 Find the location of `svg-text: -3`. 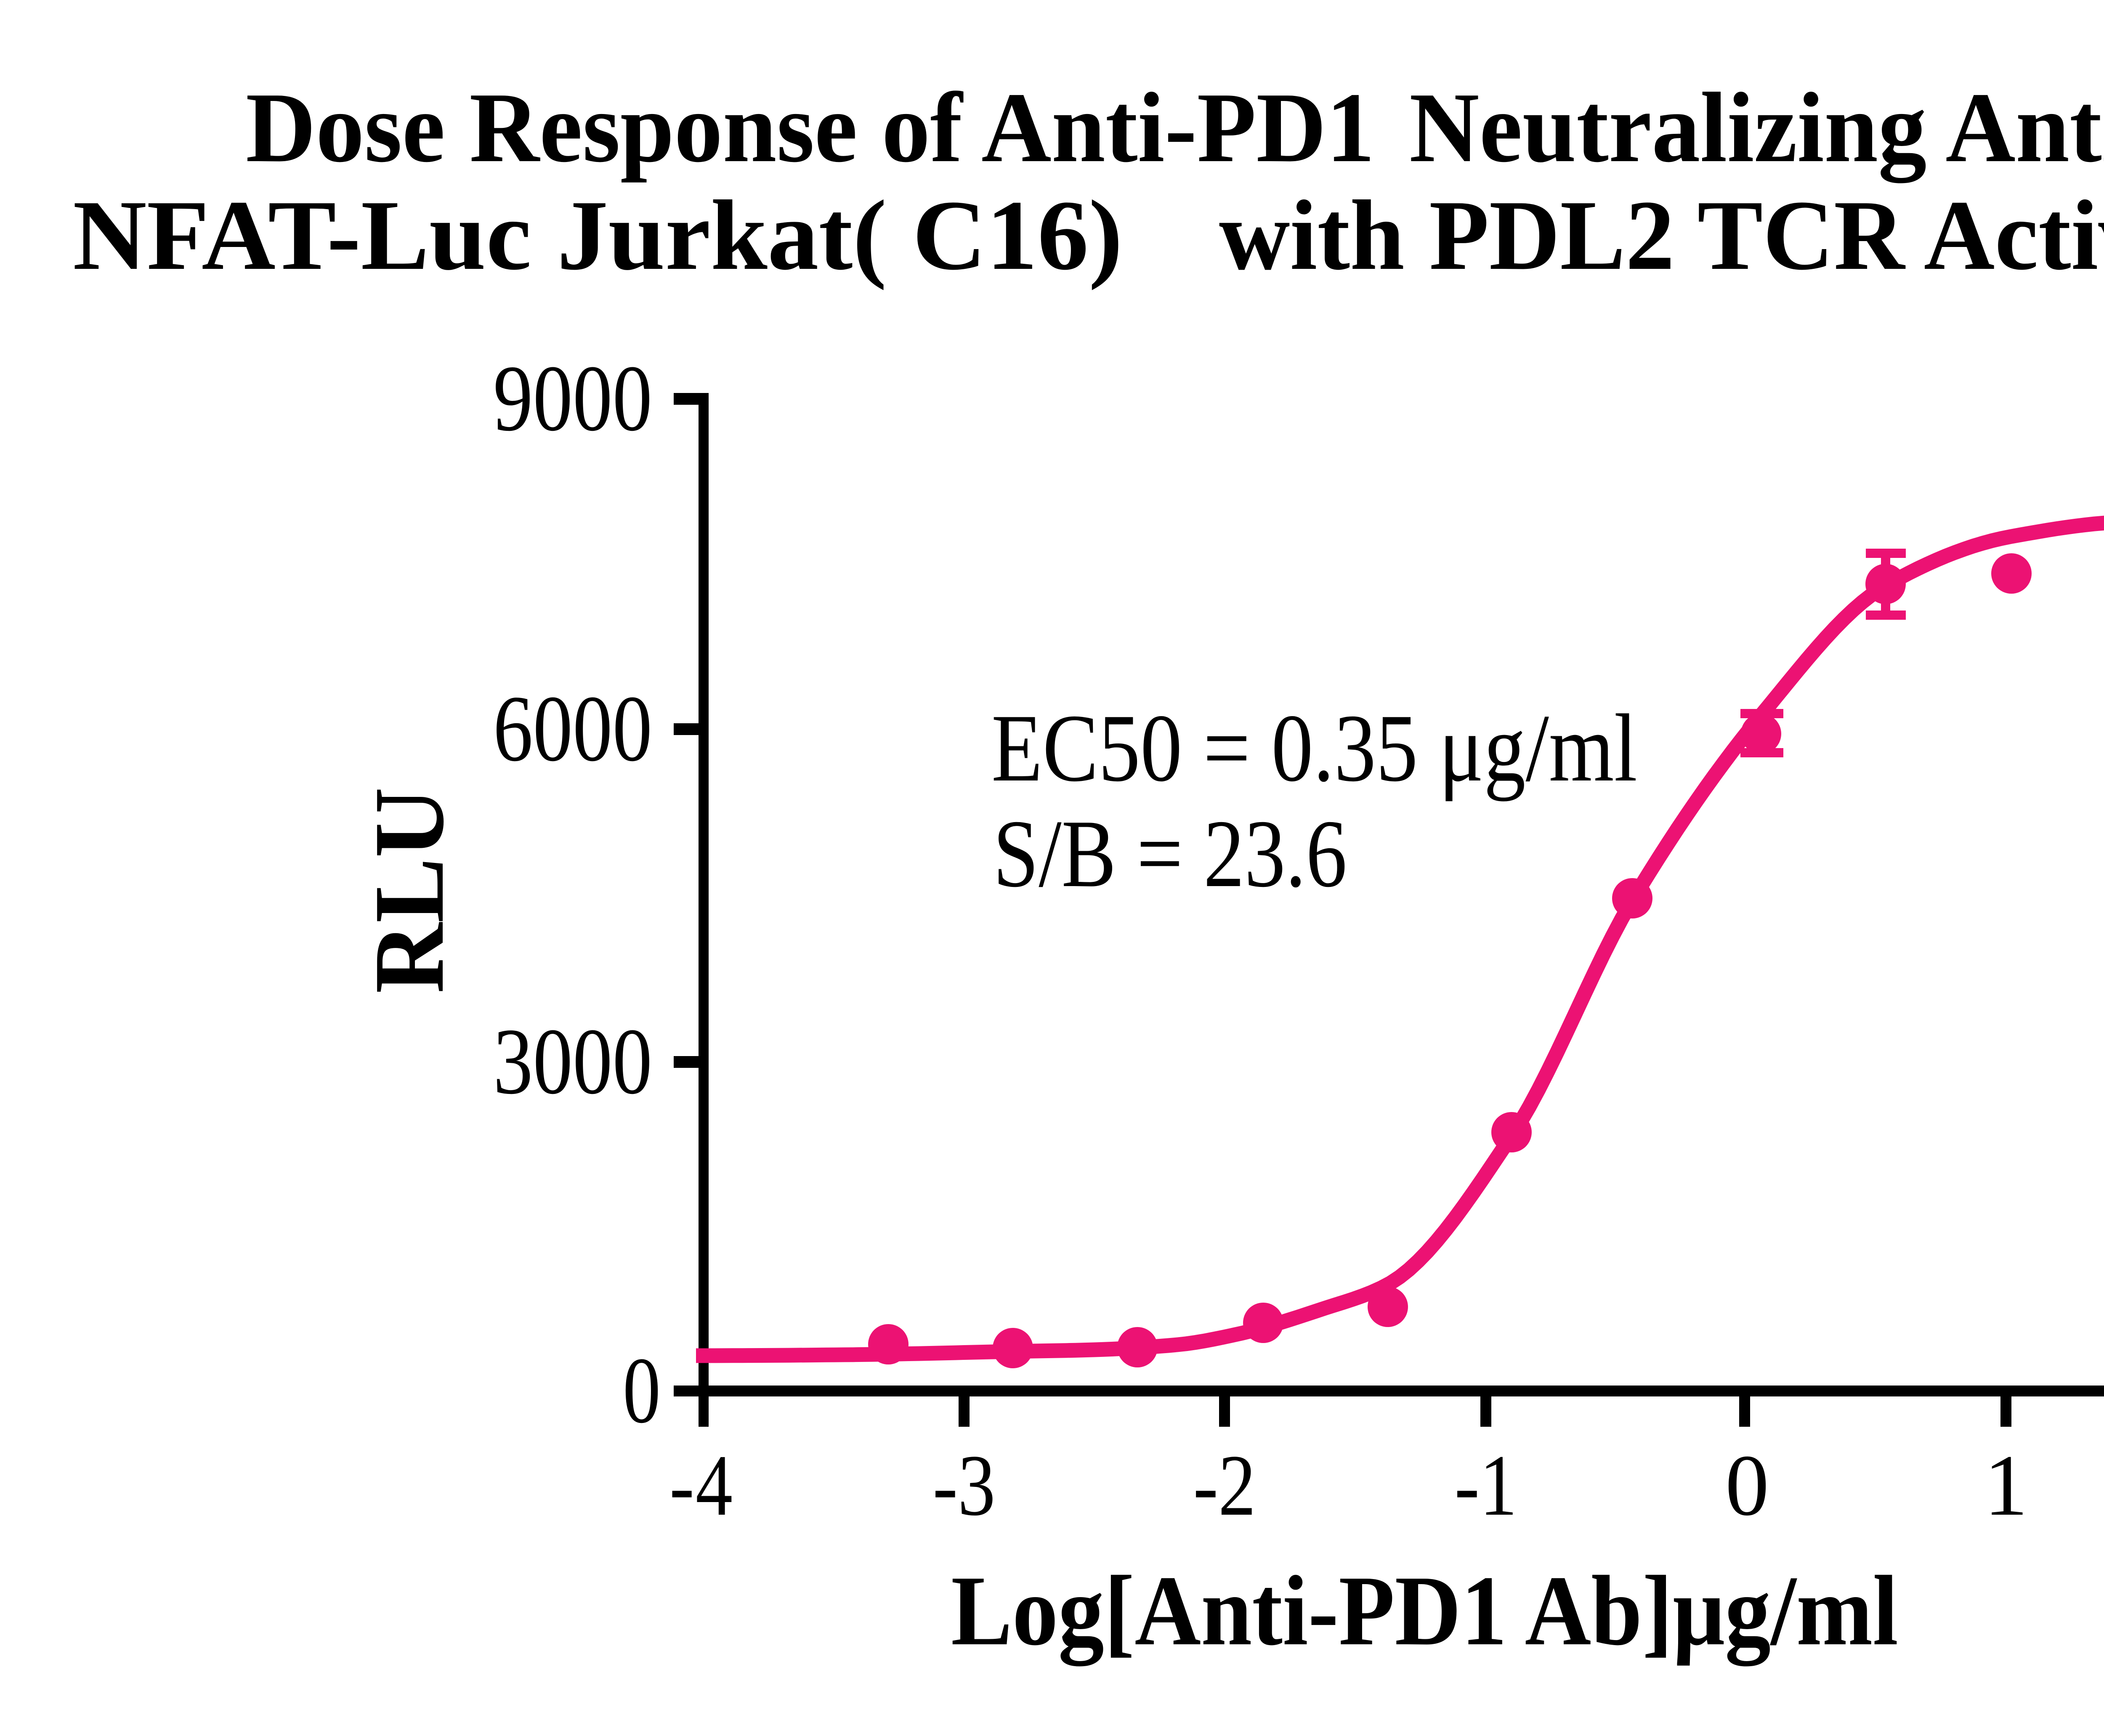

svg-text: -3 is located at coordinates (964, 1485).